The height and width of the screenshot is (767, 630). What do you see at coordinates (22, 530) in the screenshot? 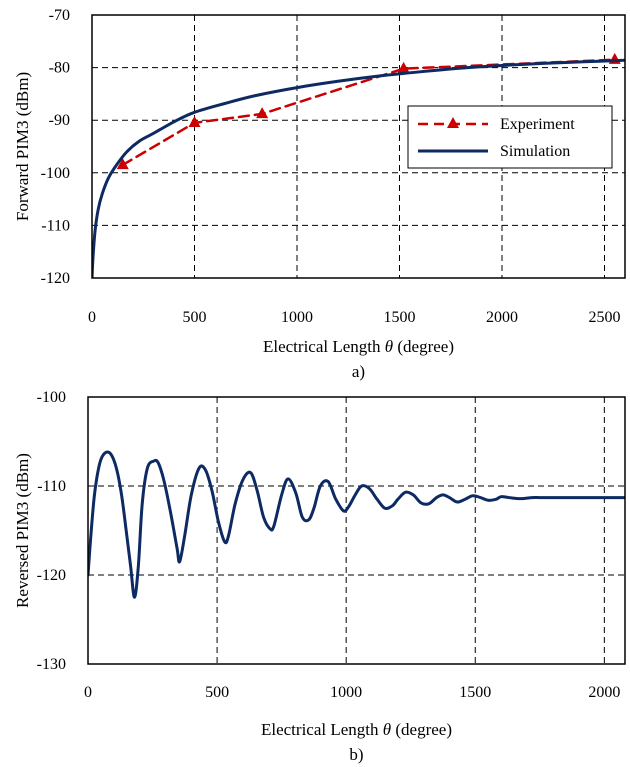
I see `y-axis-label: Reversed PIM3 (dBm)` at bounding box center [22, 530].